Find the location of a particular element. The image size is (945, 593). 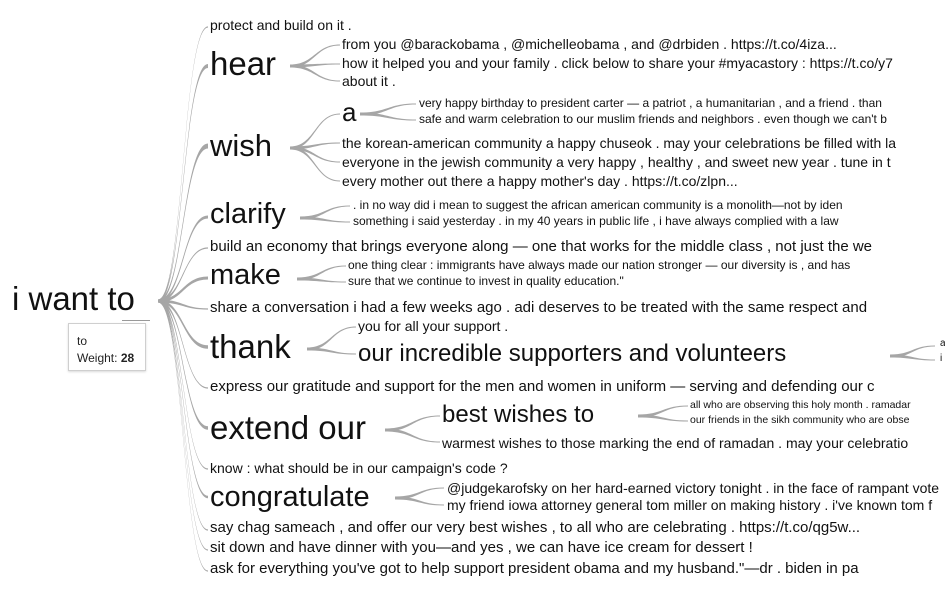

node-wish-a: a is located at coordinates (349, 112).